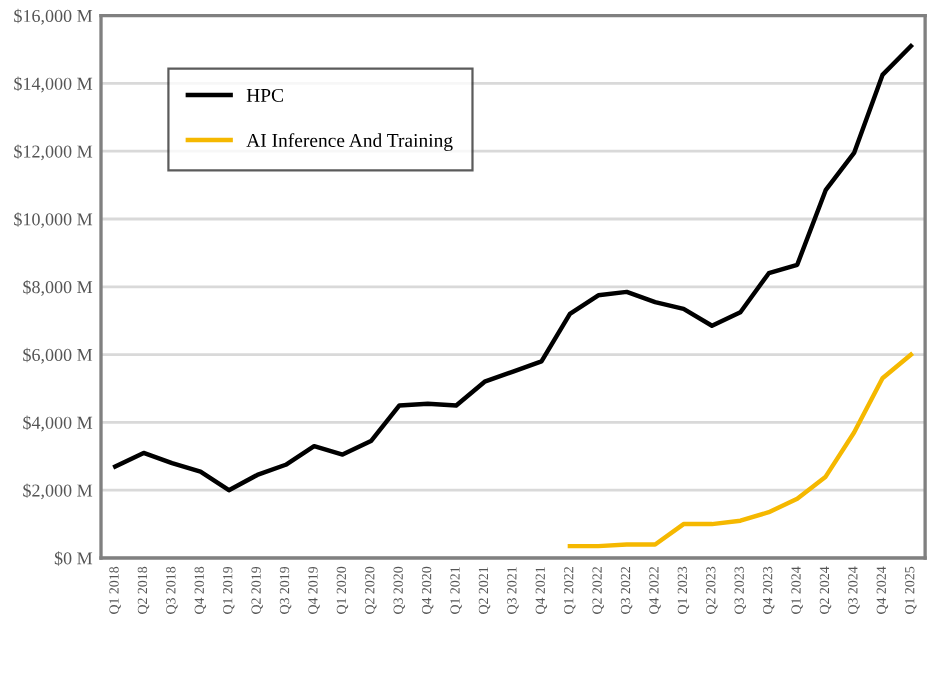 The width and height of the screenshot is (944, 678). What do you see at coordinates (53, 84) in the screenshot?
I see `y-tick-label: $14,000 M` at bounding box center [53, 84].